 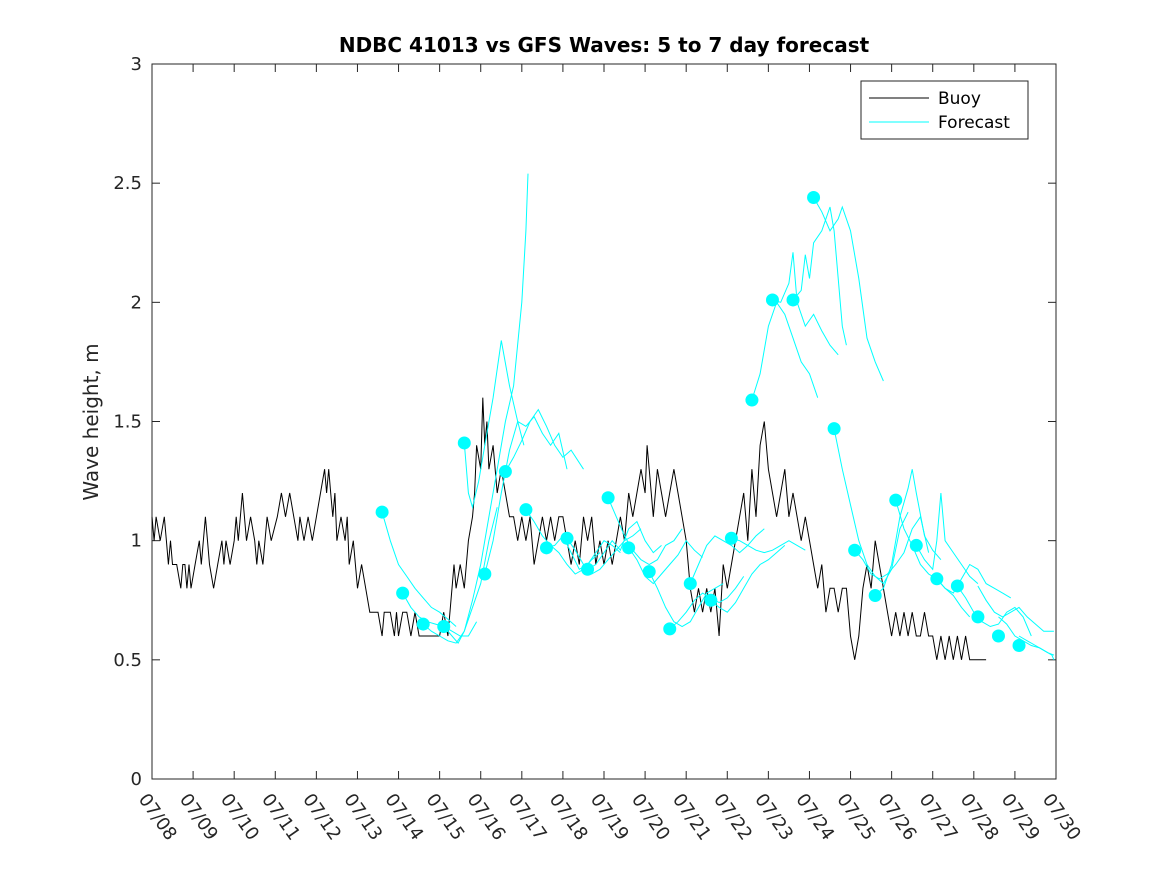 What do you see at coordinates (136, 541) in the screenshot?
I see `y-tick-label: 1` at bounding box center [136, 541].